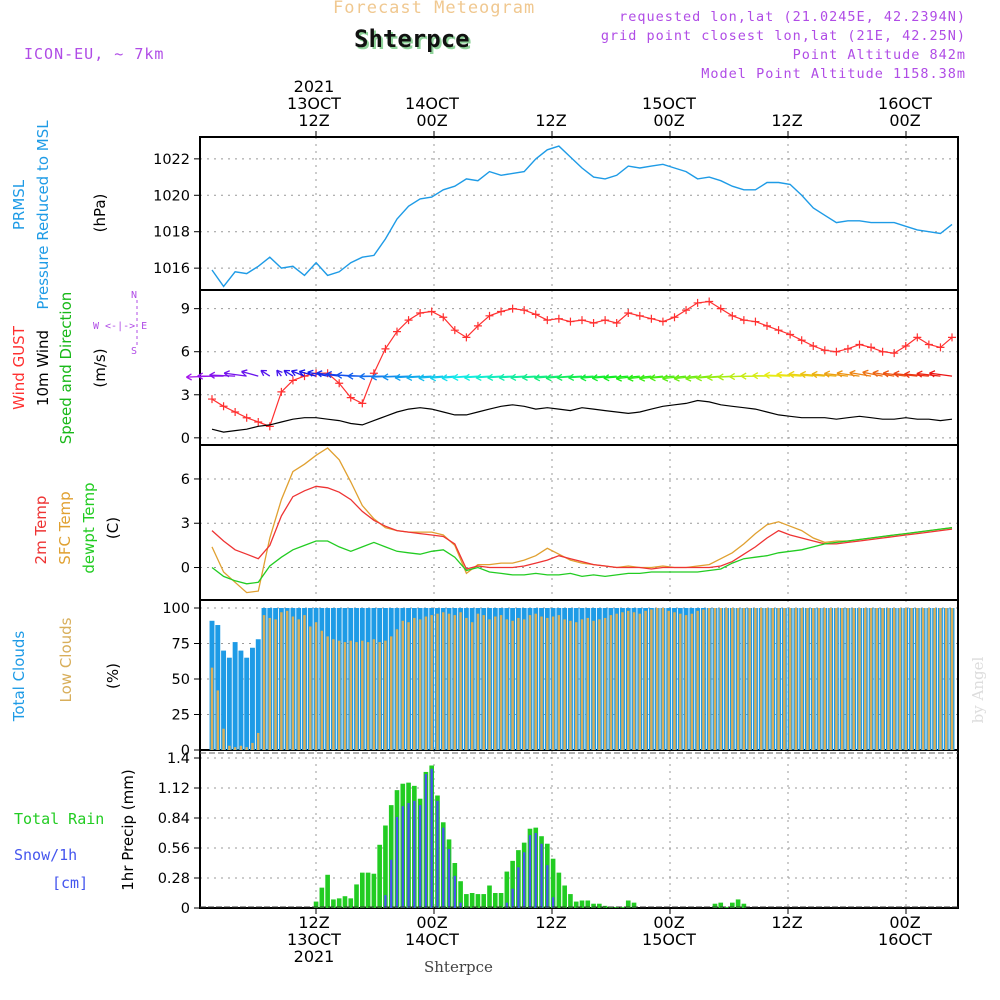 This screenshot has width=1000, height=1000. What do you see at coordinates (669, 112) in the screenshot?
I see `top-axis-label: 15OCT 00Z` at bounding box center [669, 112].